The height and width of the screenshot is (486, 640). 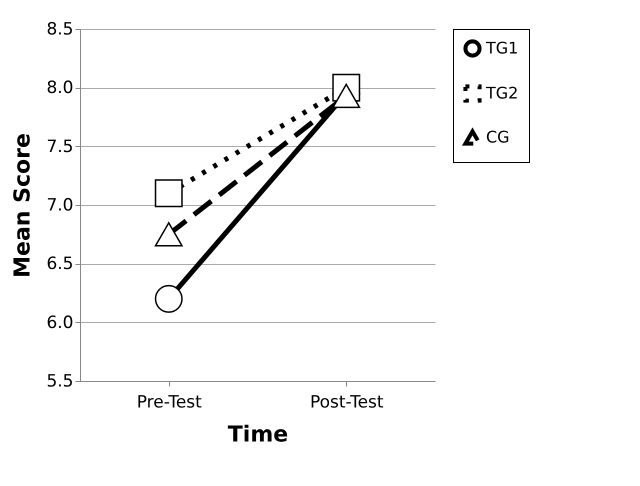 I want to click on legend-label: TG2, so click(x=501, y=93).